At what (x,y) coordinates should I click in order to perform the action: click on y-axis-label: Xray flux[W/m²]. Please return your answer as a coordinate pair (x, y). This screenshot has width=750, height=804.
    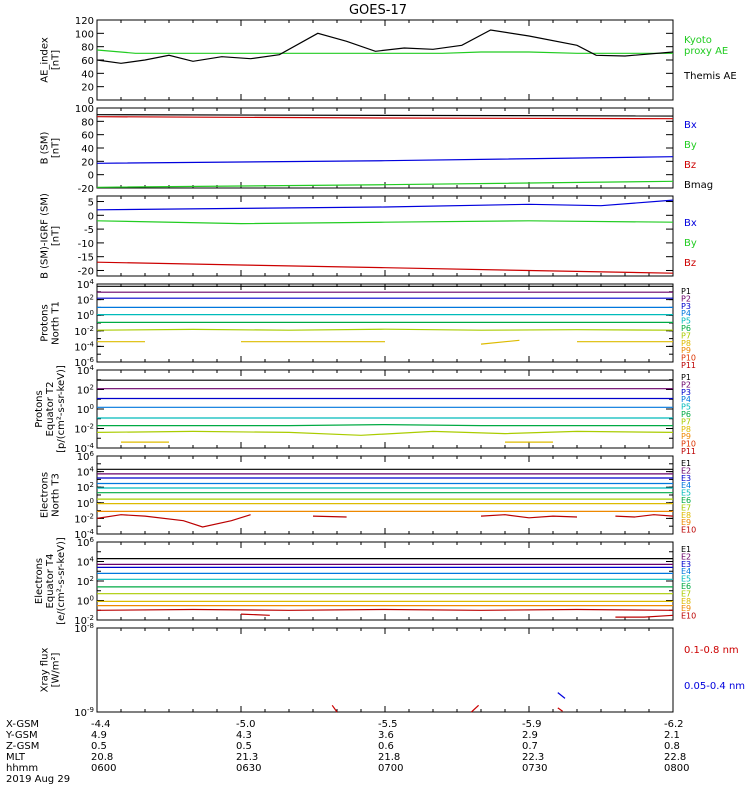
    Looking at the image, I should click on (51, 670).